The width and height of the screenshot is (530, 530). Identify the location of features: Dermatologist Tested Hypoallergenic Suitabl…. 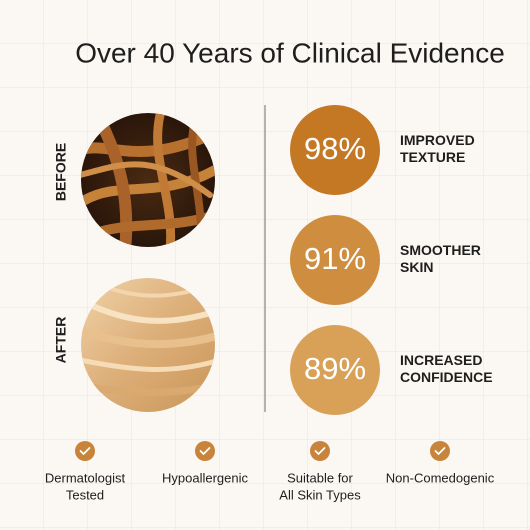
(270, 471).